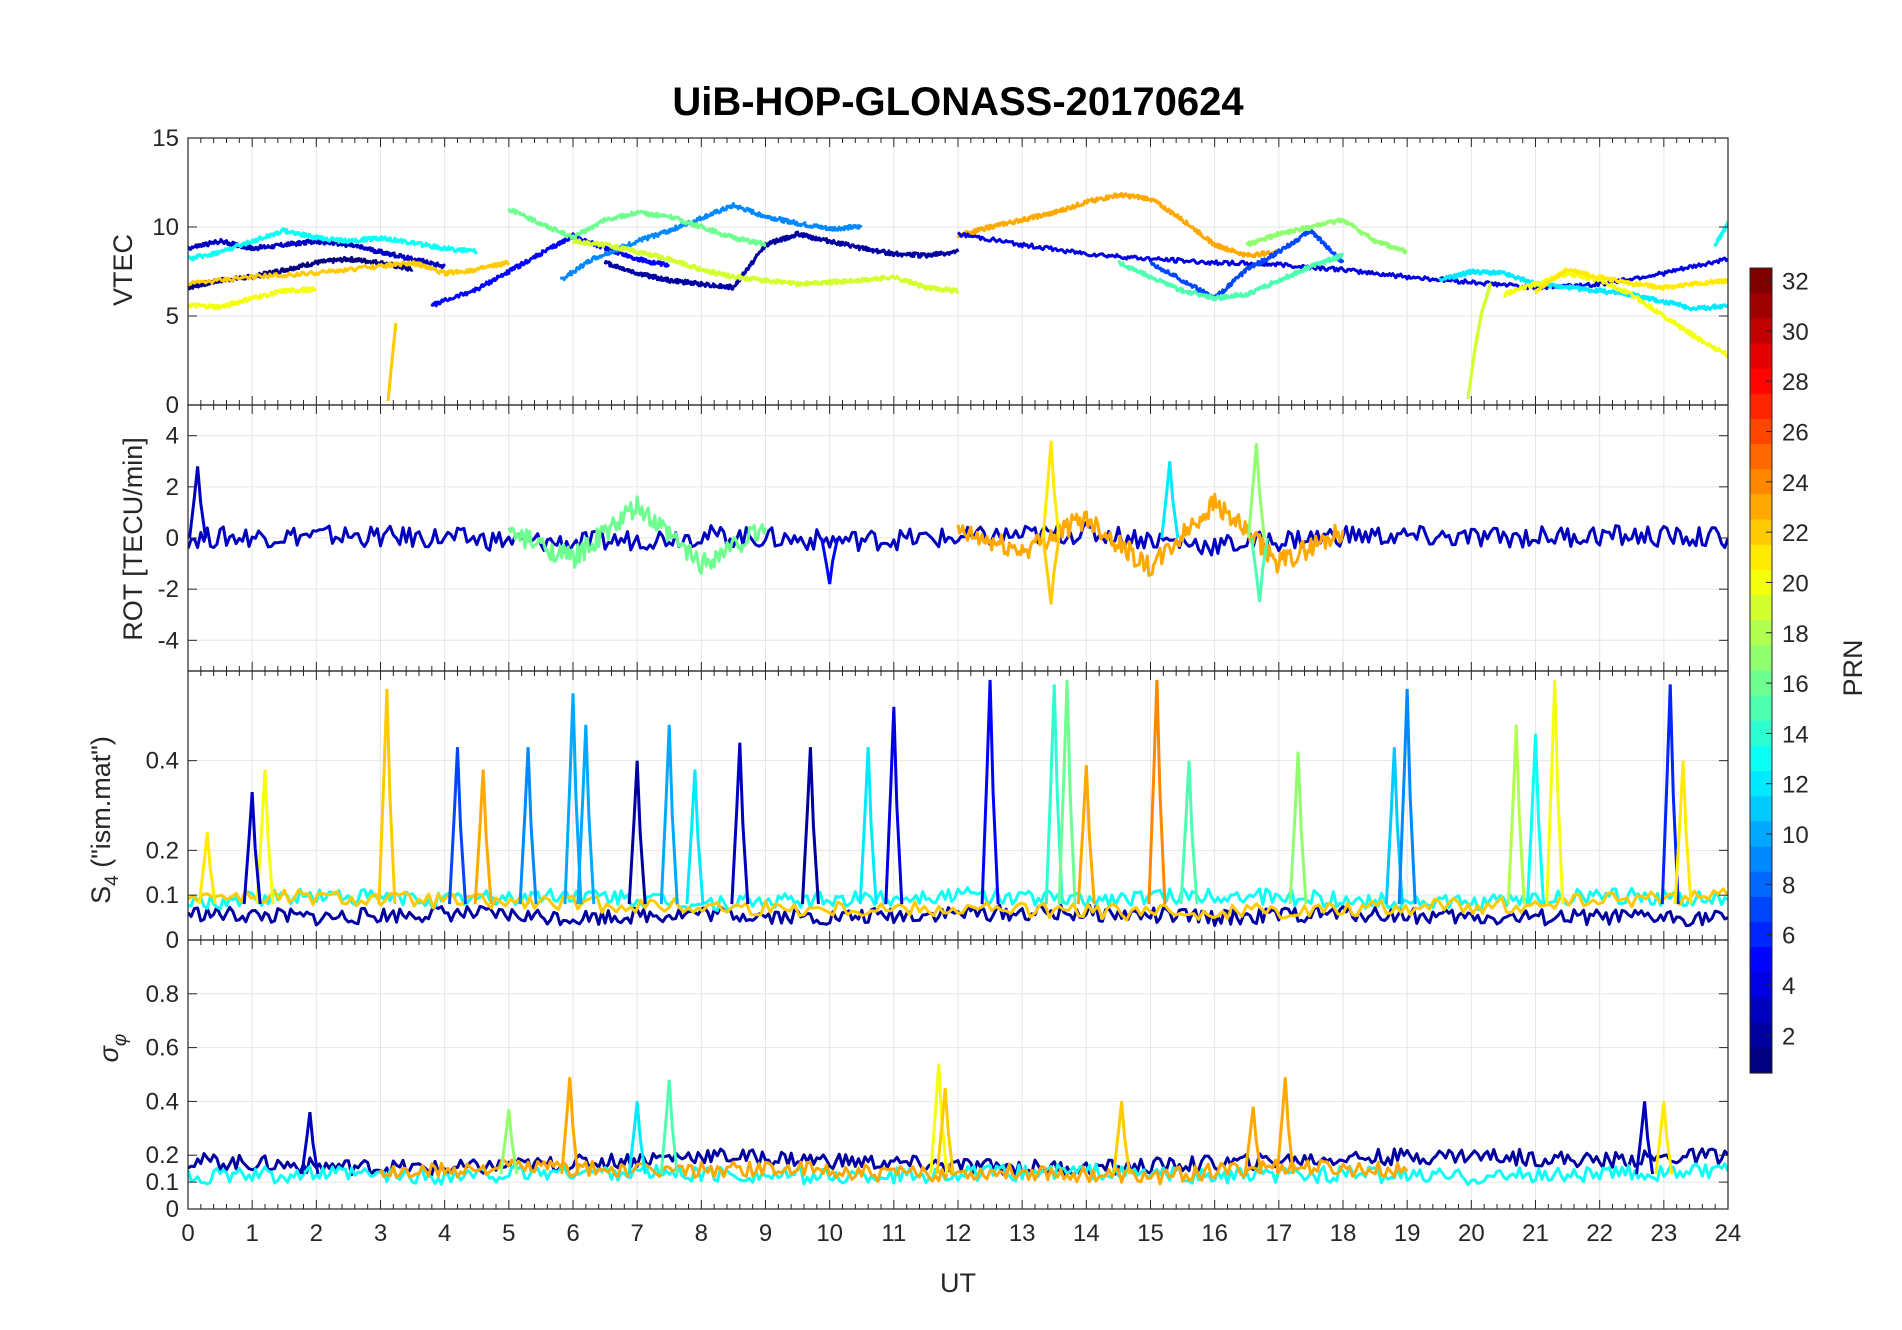 Image resolution: width=1902 pixels, height=1330 pixels. What do you see at coordinates (162, 761) in the screenshot?
I see `s4-ytick-label: 0.4` at bounding box center [162, 761].